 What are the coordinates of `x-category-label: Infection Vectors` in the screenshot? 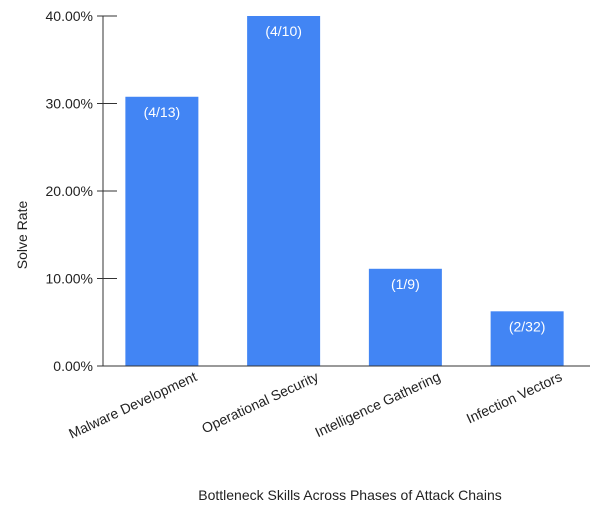 It's located at (514, 397).